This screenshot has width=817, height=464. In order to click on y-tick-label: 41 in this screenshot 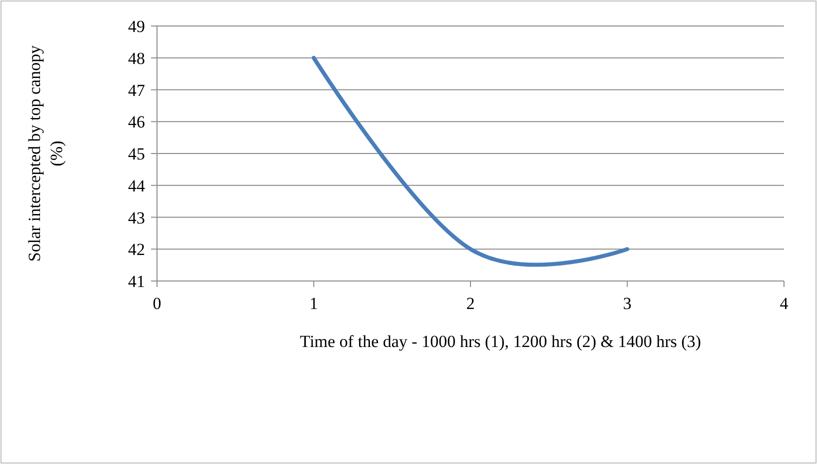, I will do `click(136, 281)`.